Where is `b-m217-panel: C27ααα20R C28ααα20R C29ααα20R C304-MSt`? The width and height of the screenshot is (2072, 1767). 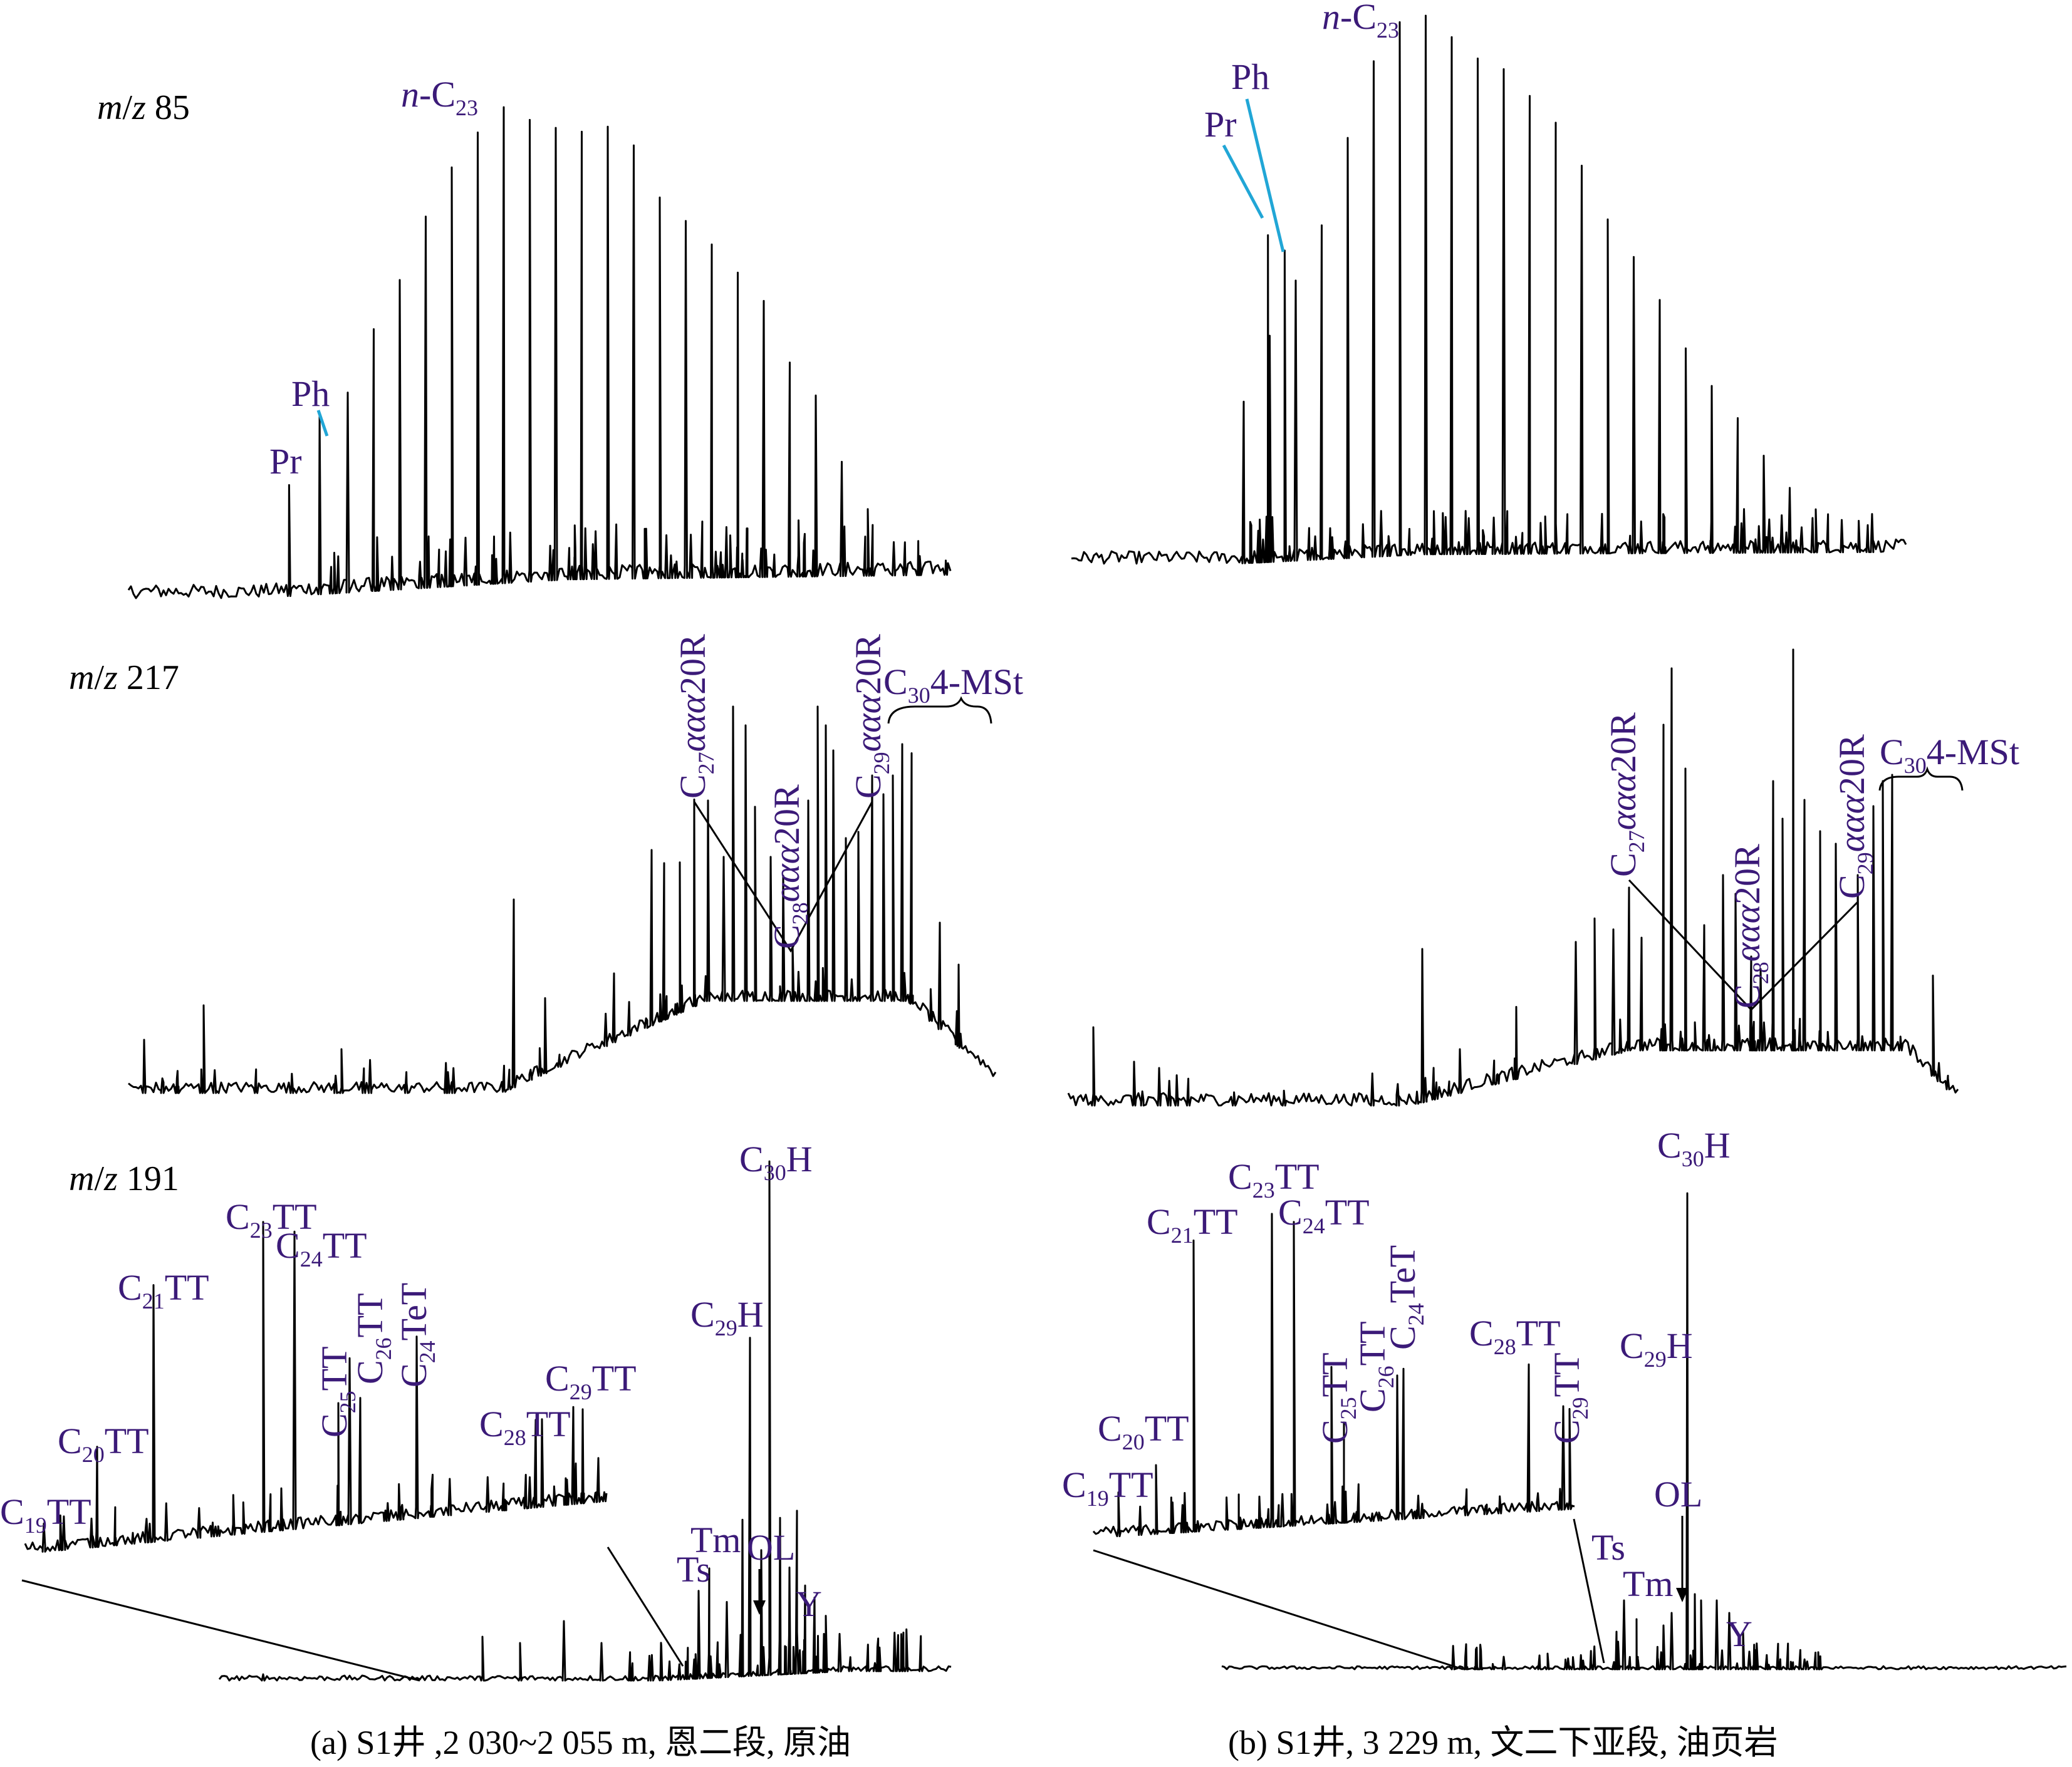 b-m217-panel: C27ααα20R C28ααα20R C29ααα20R C304-MSt is located at coordinates (1543, 877).